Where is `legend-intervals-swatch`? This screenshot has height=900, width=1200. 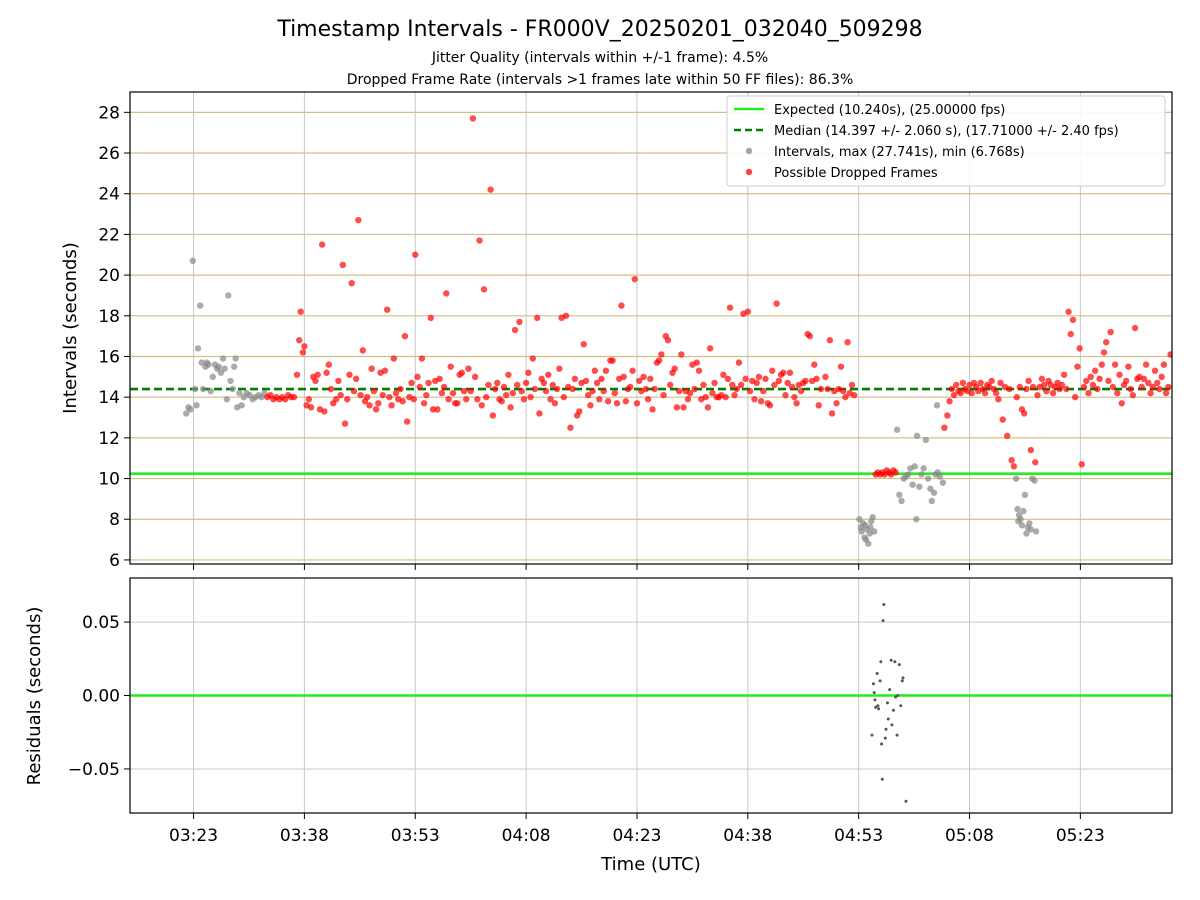
legend-intervals-swatch is located at coordinates (749, 151).